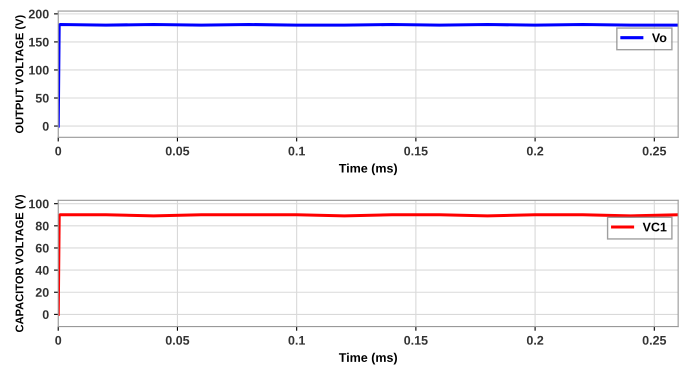 The height and width of the screenshot is (369, 685). I want to click on y-tick-label: 50, so click(42, 98).